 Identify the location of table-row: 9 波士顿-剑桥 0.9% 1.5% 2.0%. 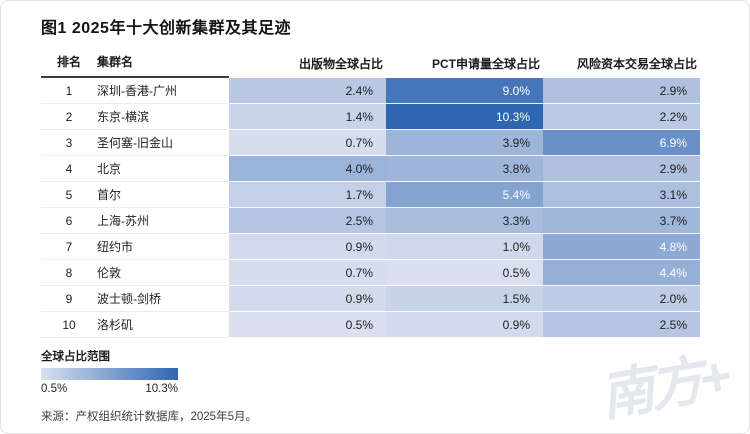
(370, 299).